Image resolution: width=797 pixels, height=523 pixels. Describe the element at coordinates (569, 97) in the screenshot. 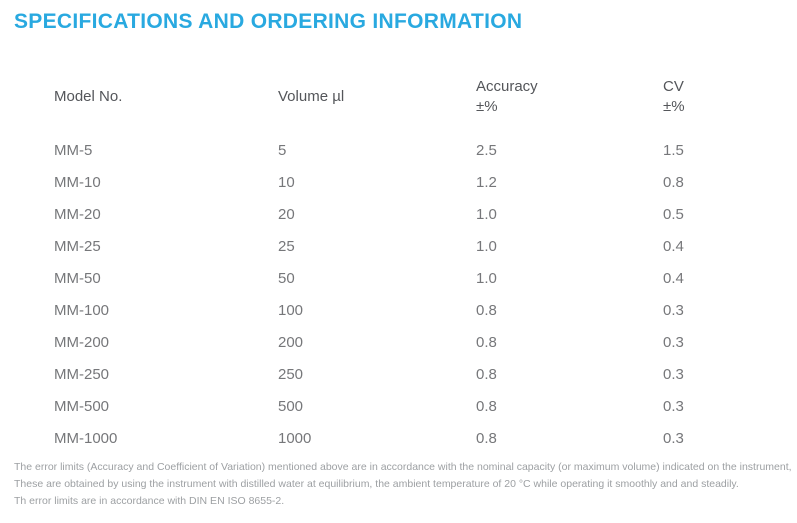

I see `column-header-accuracy: Accuracy ±%` at that location.